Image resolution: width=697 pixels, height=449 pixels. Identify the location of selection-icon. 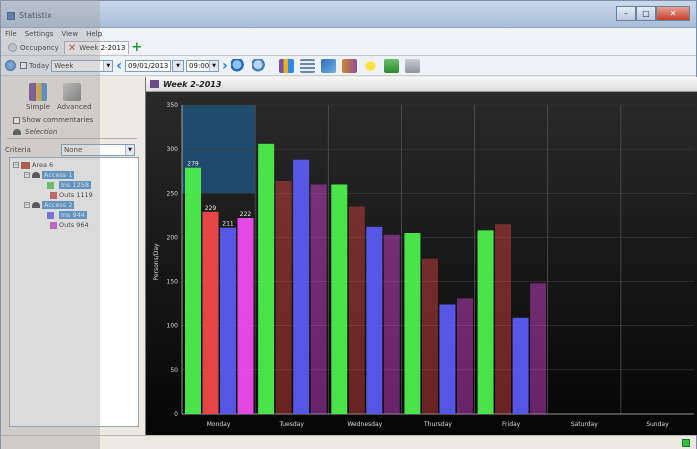
(17, 132).